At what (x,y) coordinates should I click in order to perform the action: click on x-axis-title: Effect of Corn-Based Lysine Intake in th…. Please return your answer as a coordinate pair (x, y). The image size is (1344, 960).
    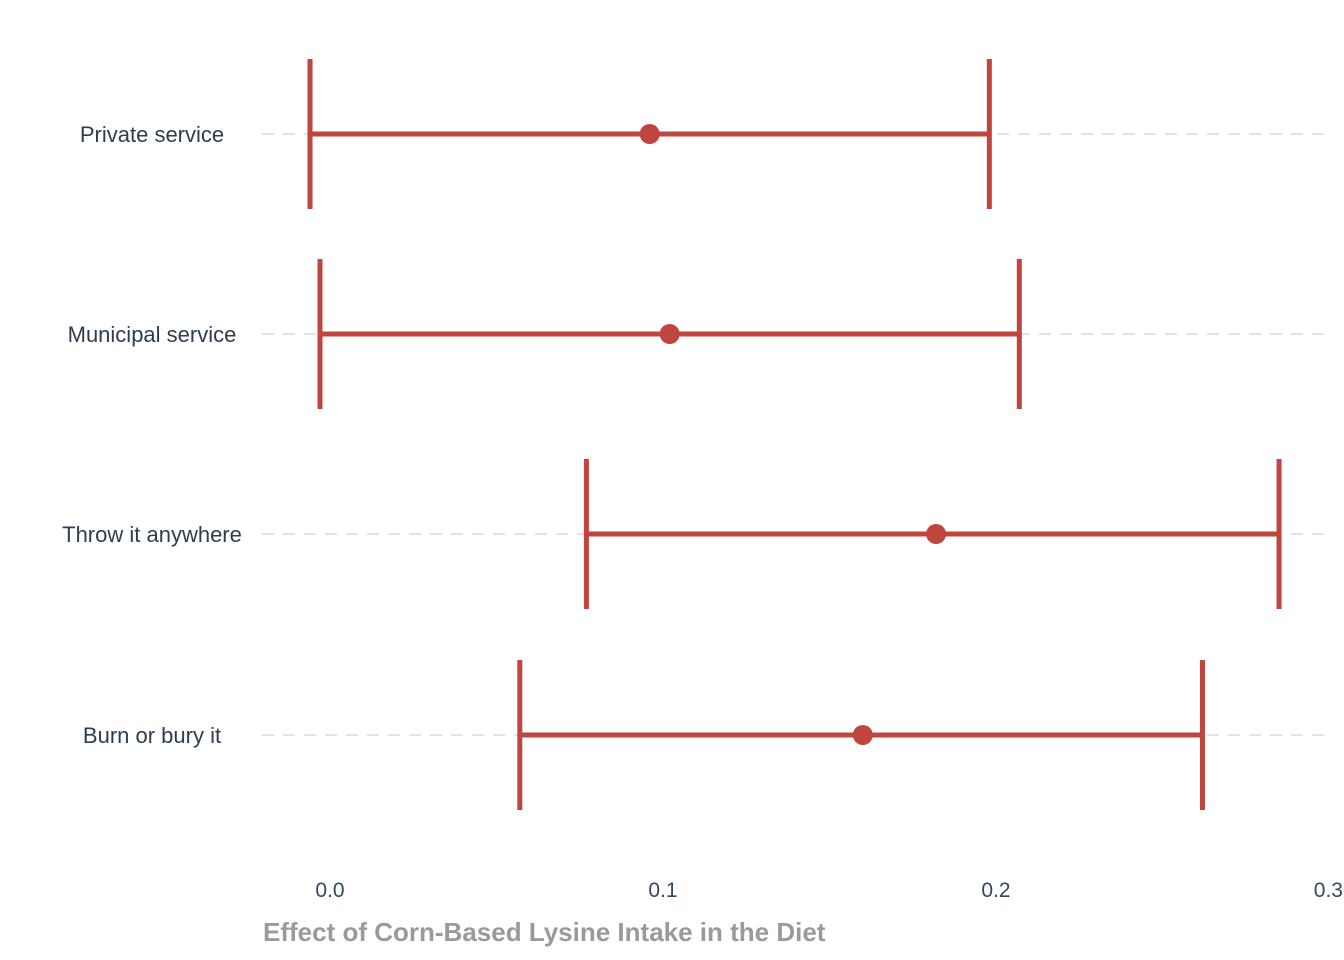
    Looking at the image, I should click on (544, 932).